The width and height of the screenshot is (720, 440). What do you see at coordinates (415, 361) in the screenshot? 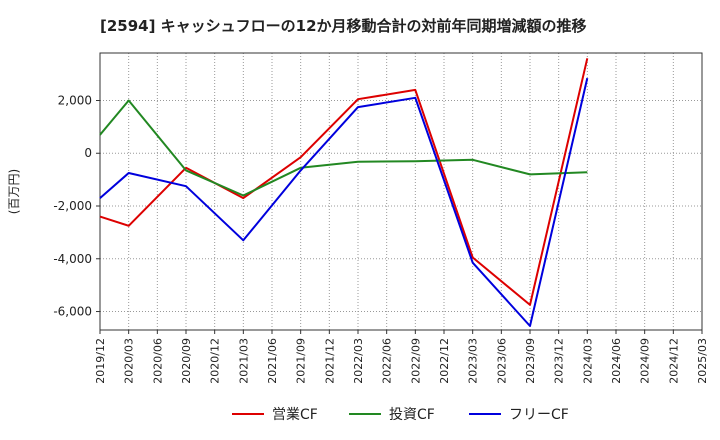
I see `x-tick-label: 2022/09` at bounding box center [415, 361].